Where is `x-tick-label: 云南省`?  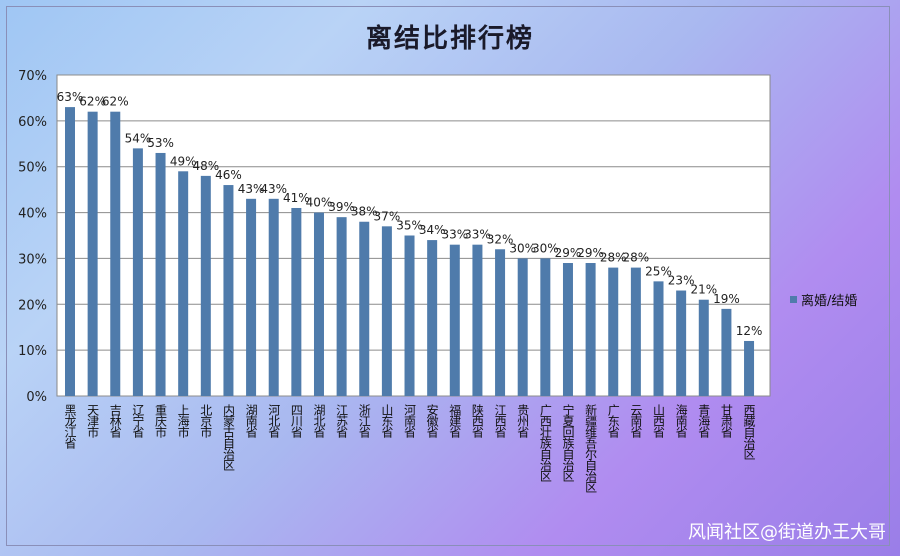 x-tick-label: 云南省 is located at coordinates (635, 420).